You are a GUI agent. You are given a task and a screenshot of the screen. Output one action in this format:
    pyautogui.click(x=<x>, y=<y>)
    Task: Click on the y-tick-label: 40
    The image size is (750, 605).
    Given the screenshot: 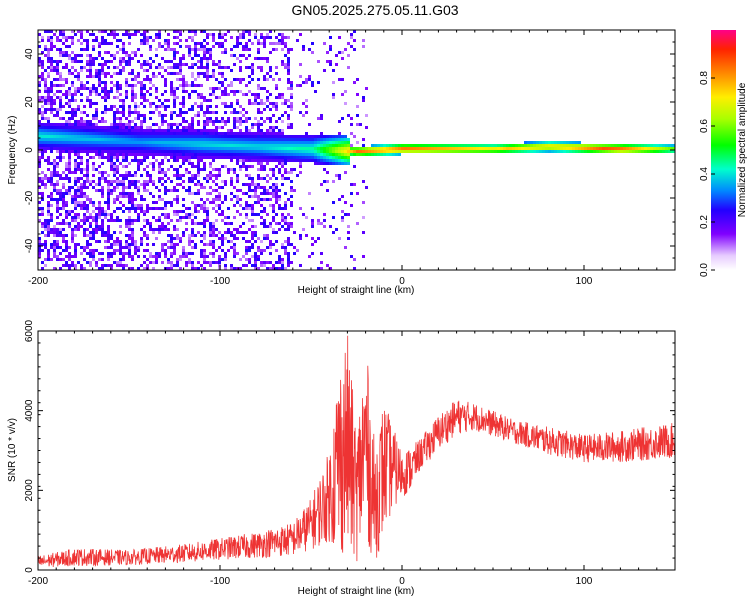 What is the action you would take?
    pyautogui.click(x=29, y=54)
    